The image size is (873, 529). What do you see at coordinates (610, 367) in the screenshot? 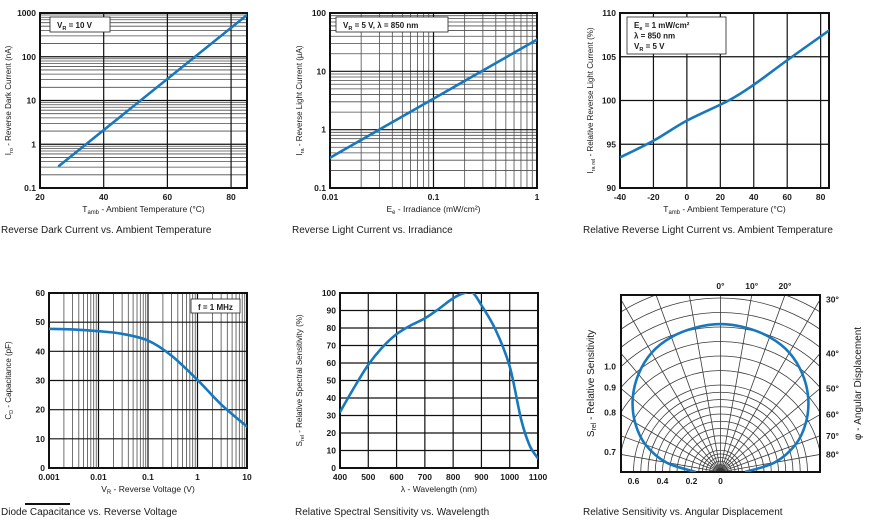
I see `svg-text: 1.0` at bounding box center [610, 367].